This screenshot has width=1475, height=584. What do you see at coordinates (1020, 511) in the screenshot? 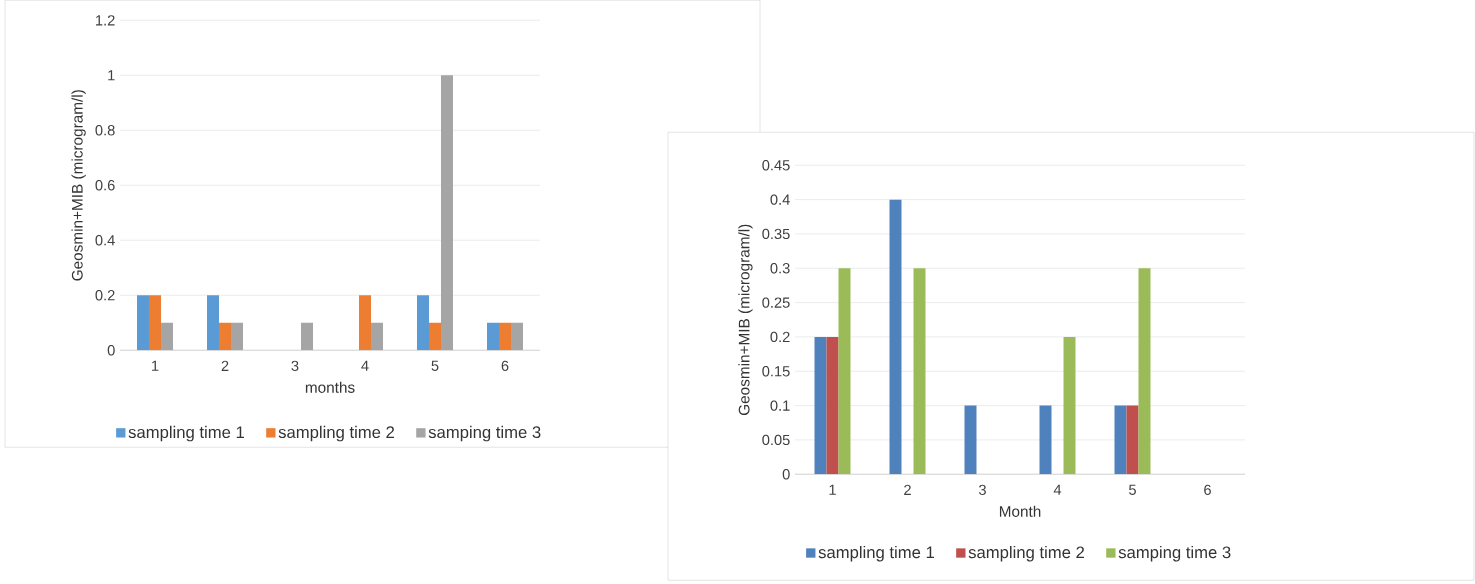
I see `x-axis-title: Month` at bounding box center [1020, 511].